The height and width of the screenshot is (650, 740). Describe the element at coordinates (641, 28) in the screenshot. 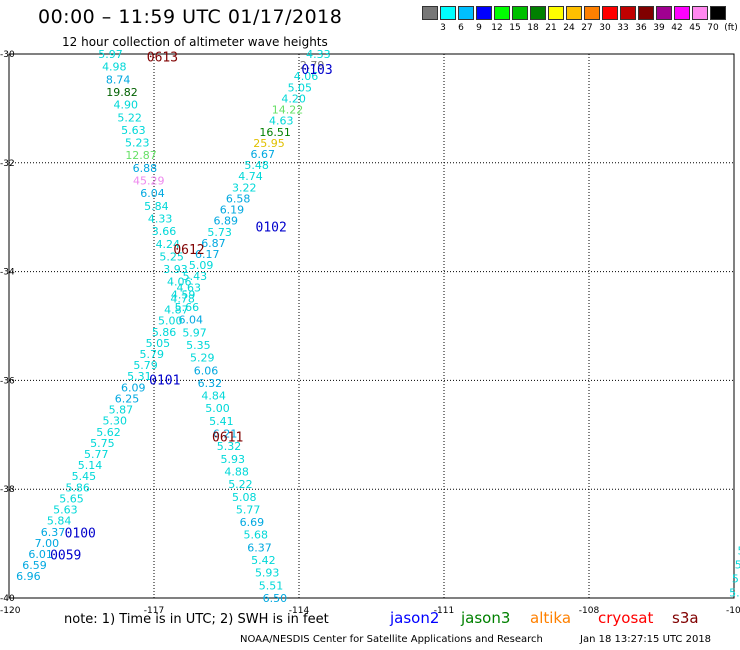

I see `scale-label: 36` at that location.